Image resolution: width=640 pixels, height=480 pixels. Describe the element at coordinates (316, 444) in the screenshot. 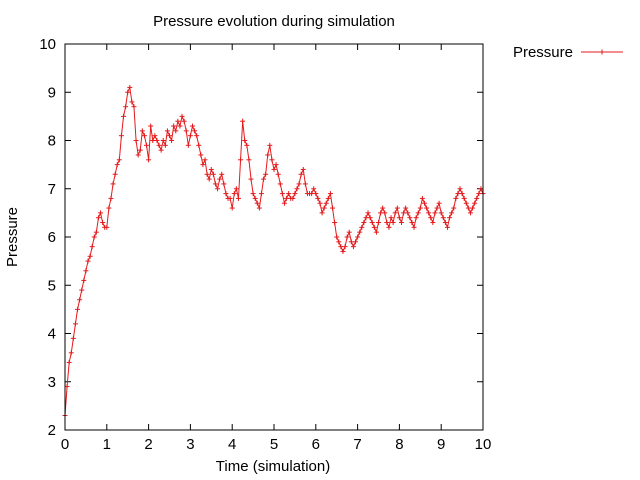

I see `x-tick-label: 6` at that location.